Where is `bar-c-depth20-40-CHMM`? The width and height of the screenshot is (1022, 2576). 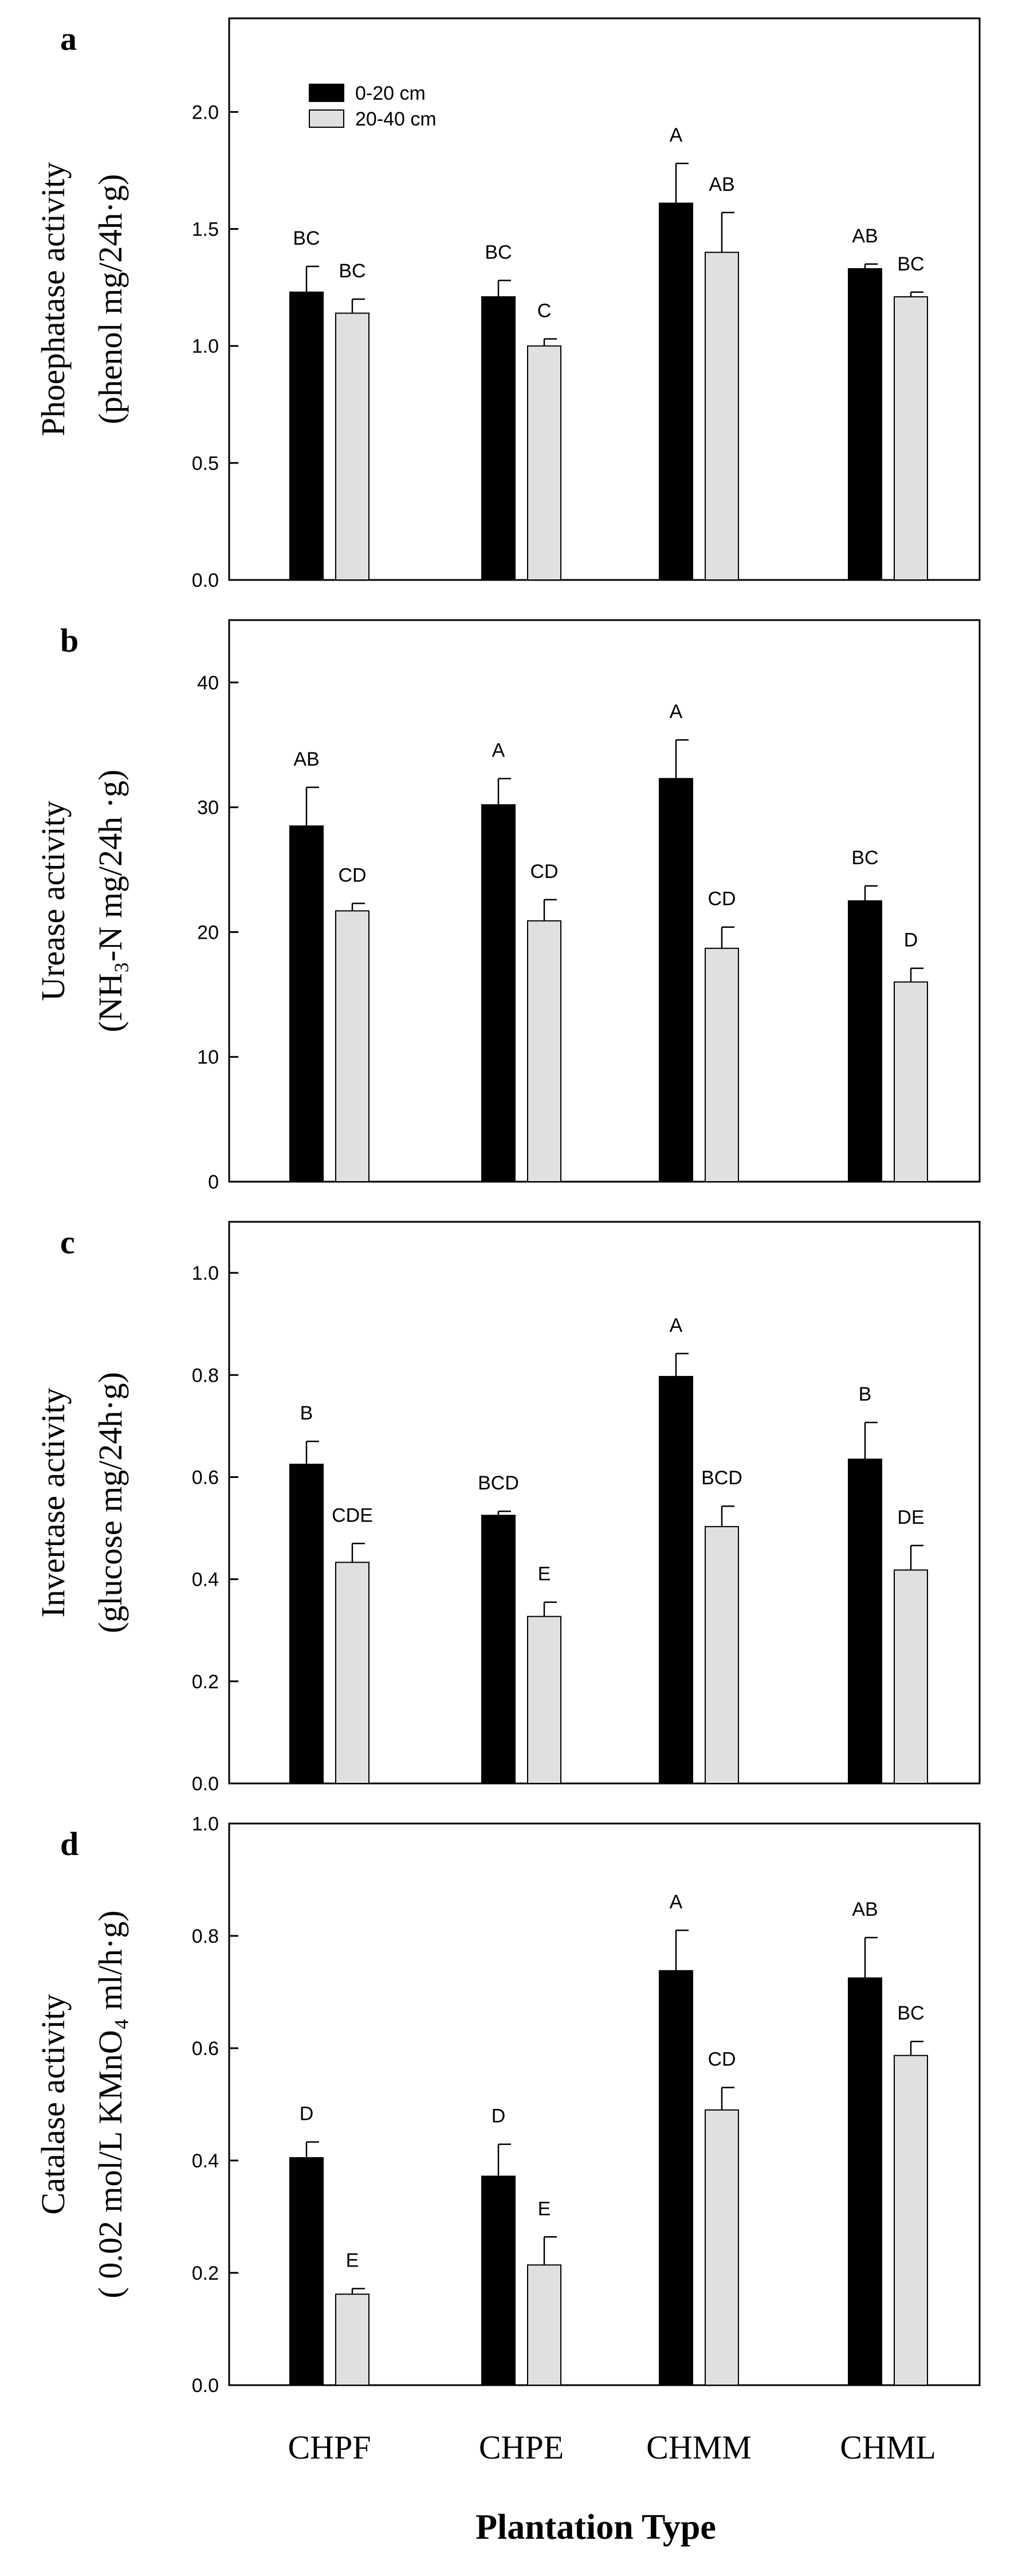
bar-c-depth20-40-CHMM is located at coordinates (722, 1655).